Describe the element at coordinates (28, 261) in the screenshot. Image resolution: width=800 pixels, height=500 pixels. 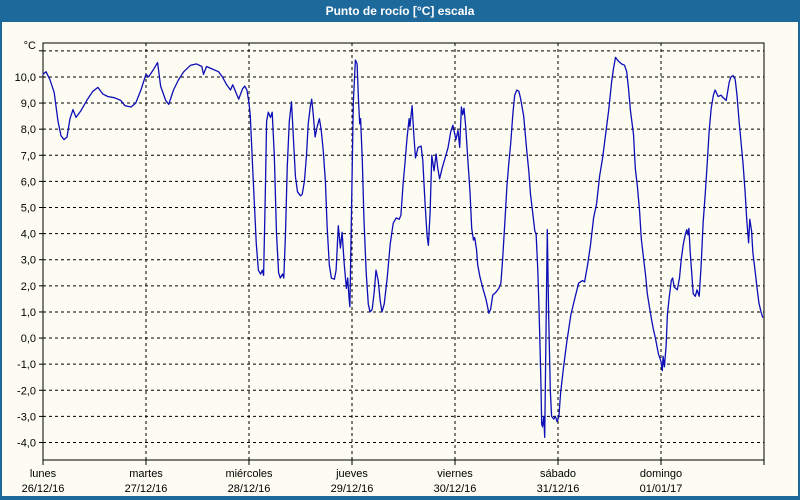
I see `y-tick-label: 3,0` at that location.